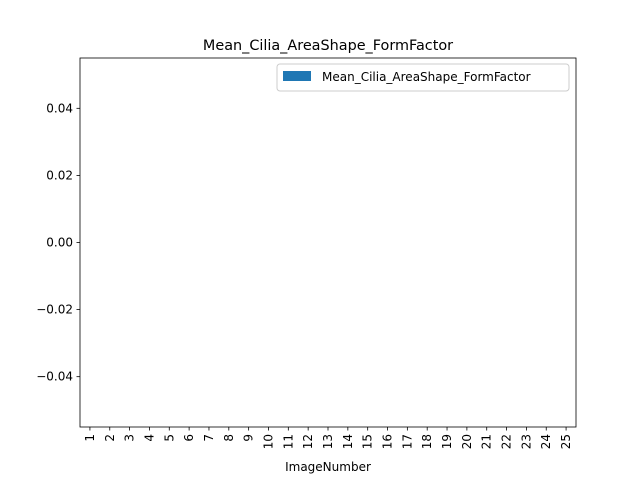 Image resolution: width=640 pixels, height=480 pixels. What do you see at coordinates (526, 441) in the screenshot?
I see `x-tick-label: 23` at bounding box center [526, 441].